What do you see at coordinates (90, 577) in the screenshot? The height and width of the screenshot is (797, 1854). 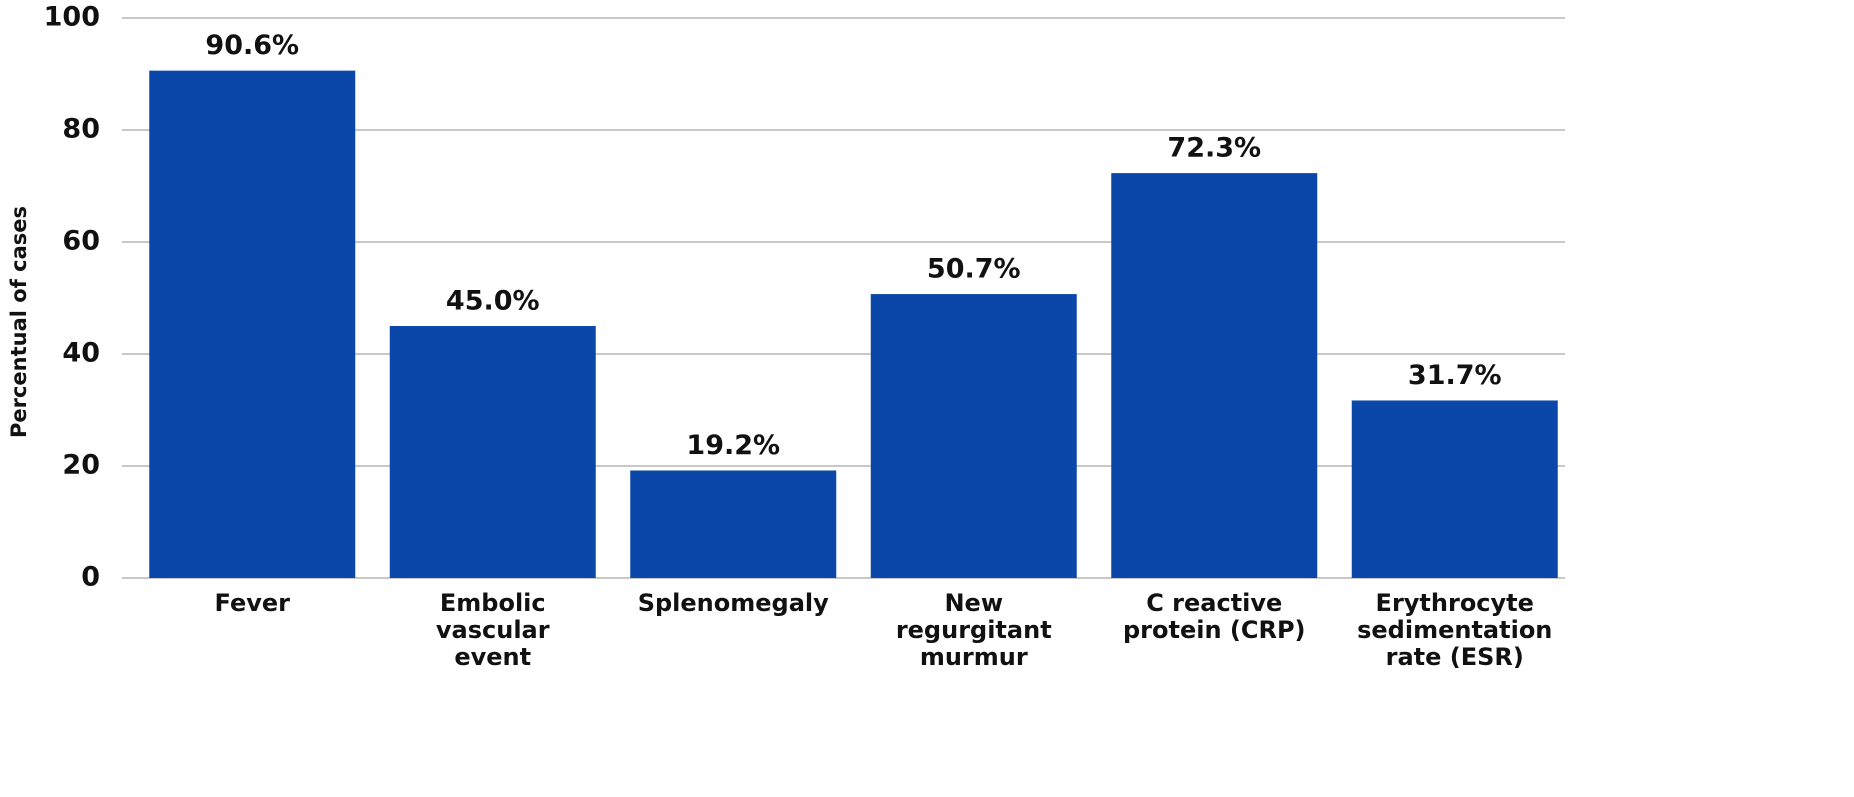 I see `y-tick-label: 0` at bounding box center [90, 577].